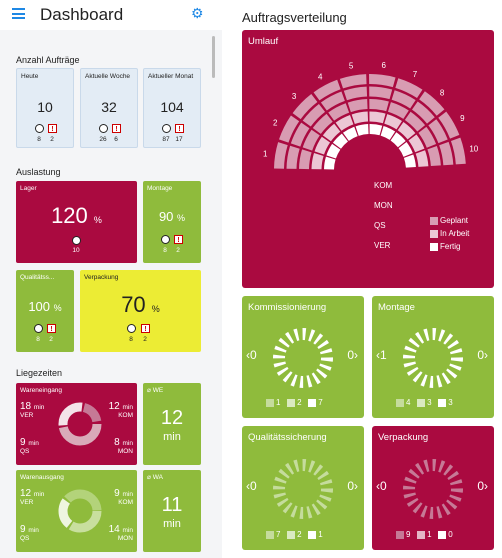 This screenshot has height=558, width=502. Describe the element at coordinates (197, 13) in the screenshot. I see `gear-icon: ⚙` at that location.